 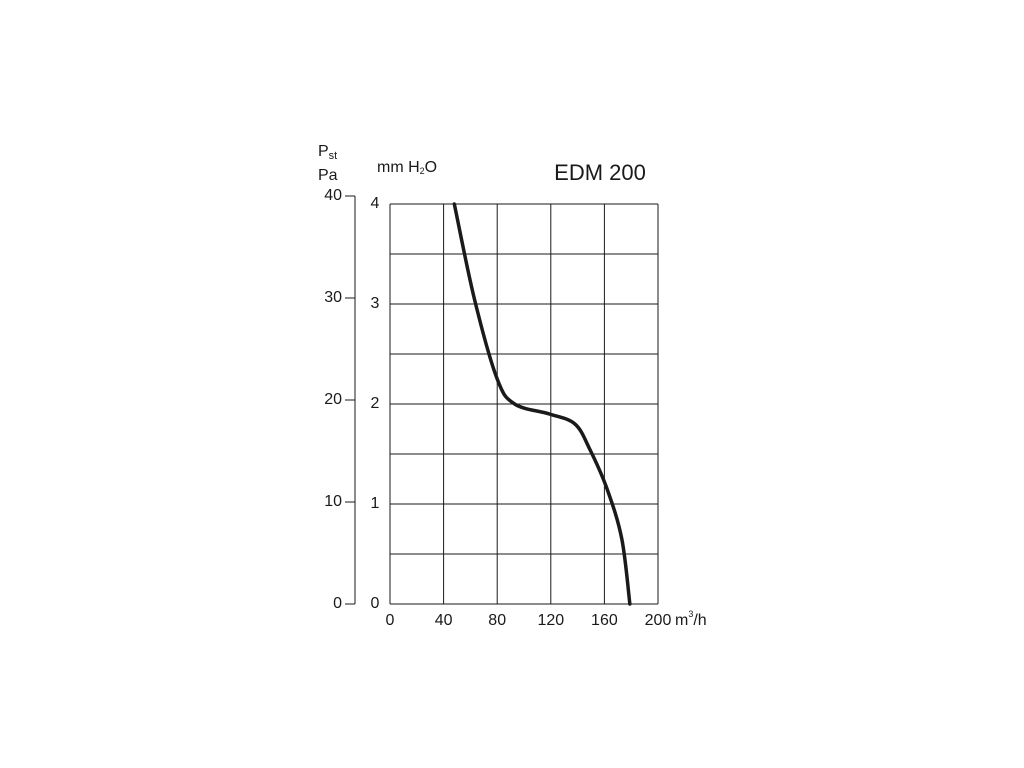 I want to click on x-unit-part: /h, so click(x=699, y=620).